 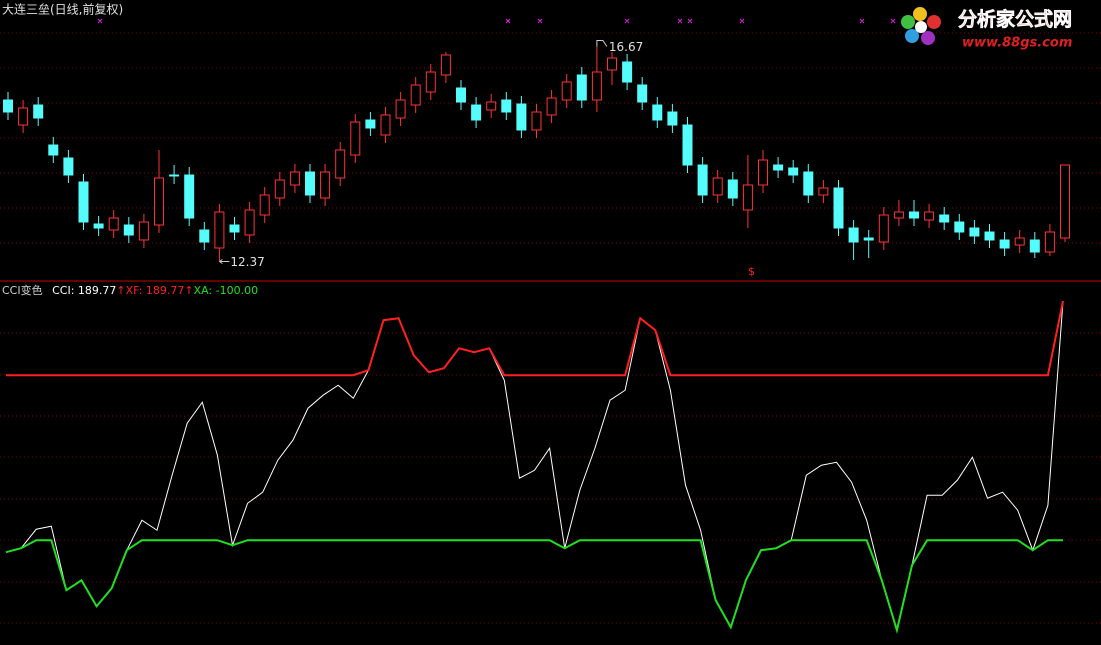 I want to click on logo-url: www.88gs.com, so click(x=1017, y=43).